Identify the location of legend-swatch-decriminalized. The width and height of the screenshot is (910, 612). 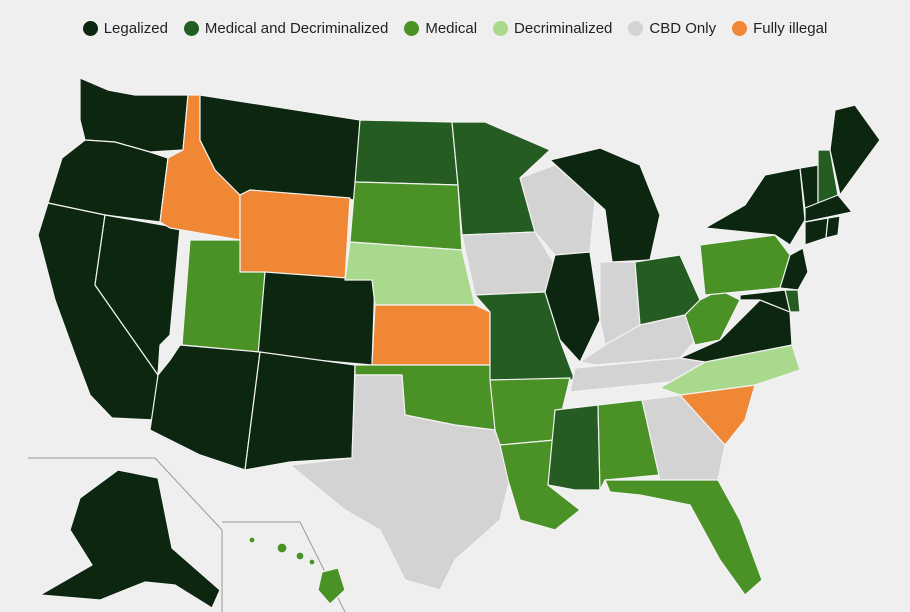
(501, 28).